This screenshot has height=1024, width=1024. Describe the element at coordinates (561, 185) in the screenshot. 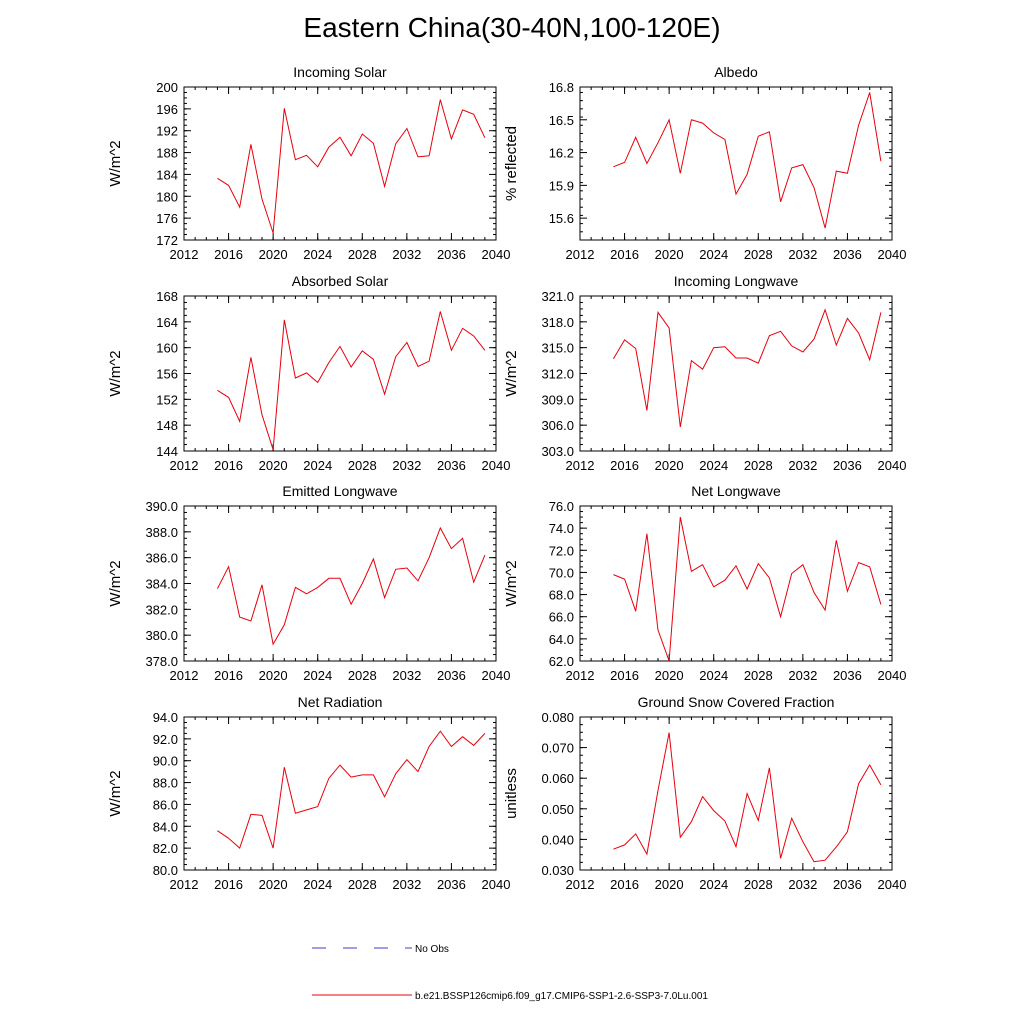

I see `y-tick-label: 15.9` at that location.